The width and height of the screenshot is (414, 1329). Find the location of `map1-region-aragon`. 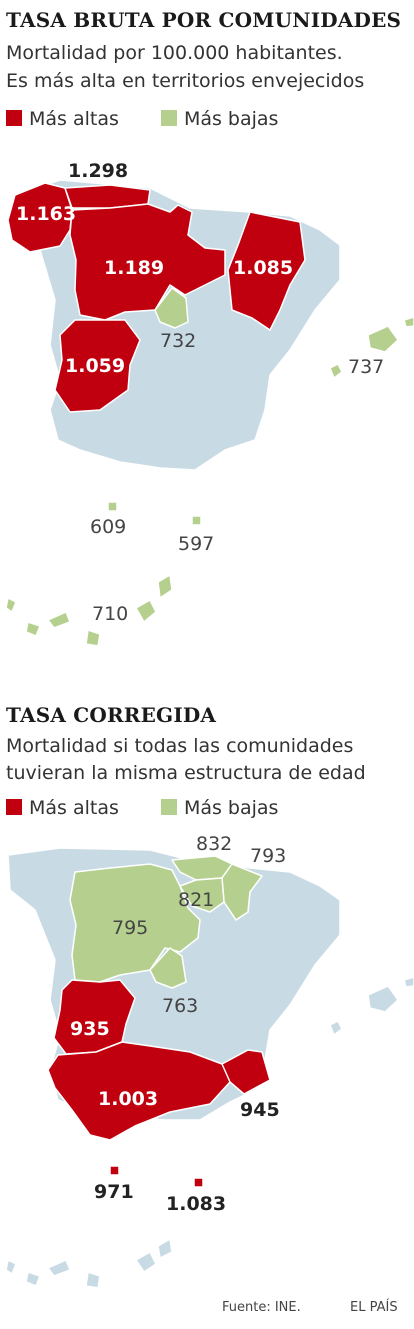

map1-region-aragon is located at coordinates (266, 271).